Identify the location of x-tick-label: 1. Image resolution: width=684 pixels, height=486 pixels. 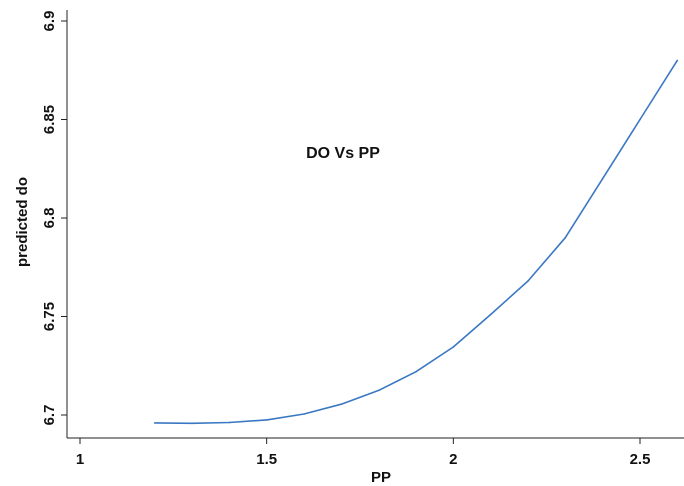
(80, 459).